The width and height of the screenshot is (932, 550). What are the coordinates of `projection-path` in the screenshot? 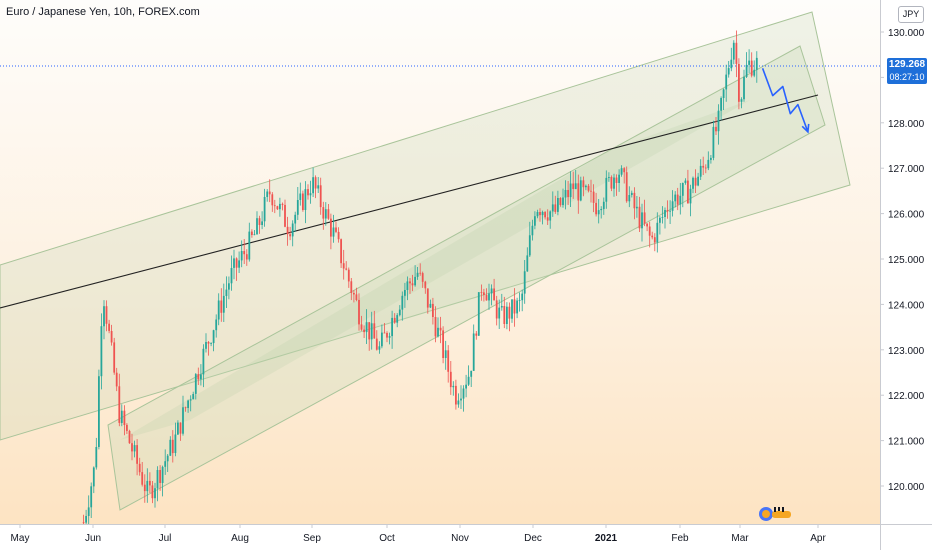 It's located at (785, 100).